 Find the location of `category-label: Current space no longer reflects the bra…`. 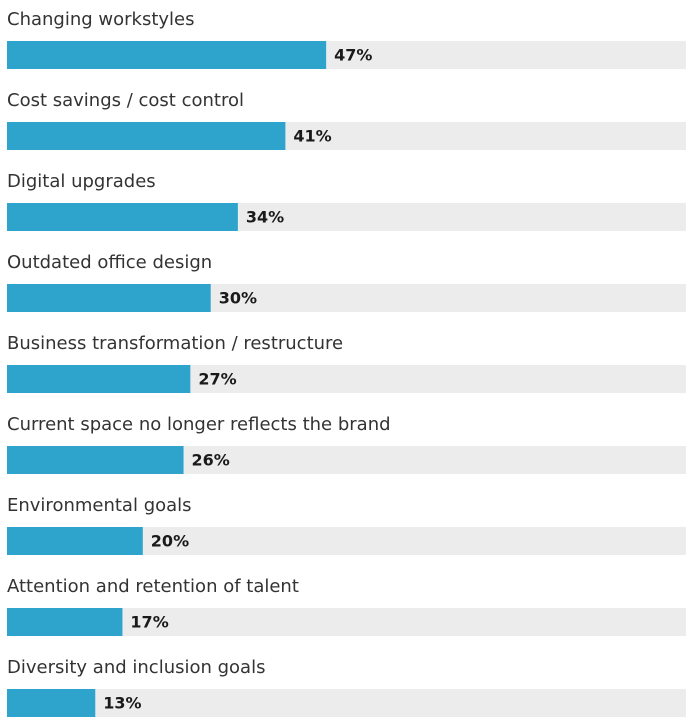

category-label: Current space no longer reflects the bra… is located at coordinates (199, 424).